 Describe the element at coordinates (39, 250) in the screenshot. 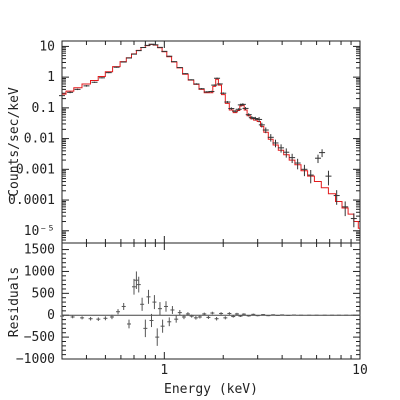

I see `y-tick-label: 1500` at that location.